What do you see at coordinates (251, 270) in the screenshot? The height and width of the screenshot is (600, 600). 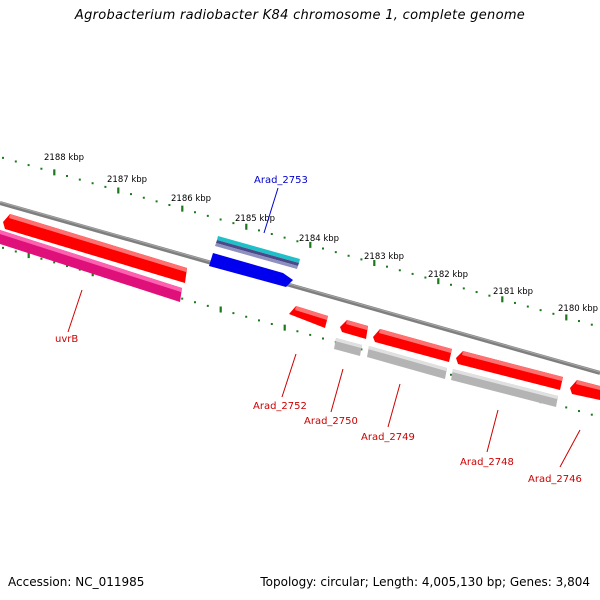 I see `gene-blue-arrow` at bounding box center [251, 270].